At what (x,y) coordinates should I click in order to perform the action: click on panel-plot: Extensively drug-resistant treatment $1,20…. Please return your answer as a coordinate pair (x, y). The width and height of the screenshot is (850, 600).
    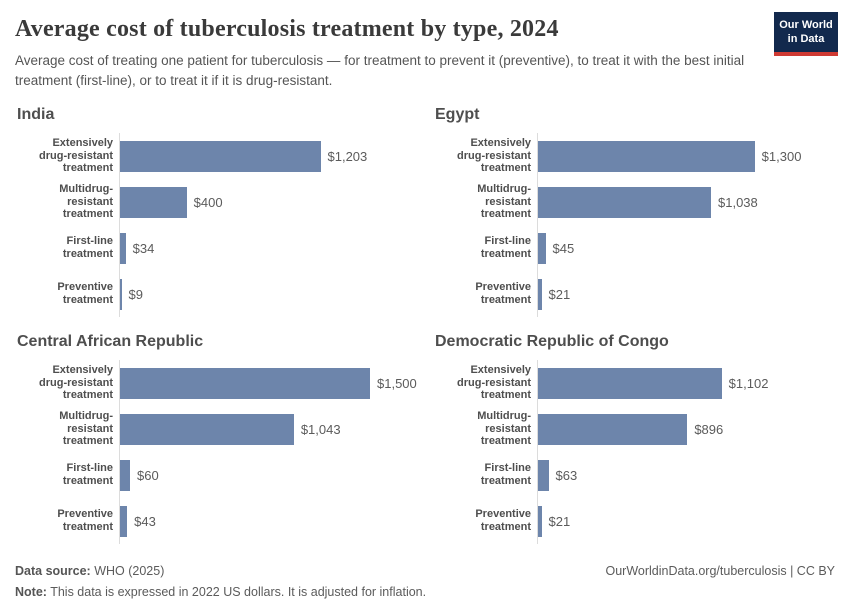
    Looking at the image, I should click on (216, 225).